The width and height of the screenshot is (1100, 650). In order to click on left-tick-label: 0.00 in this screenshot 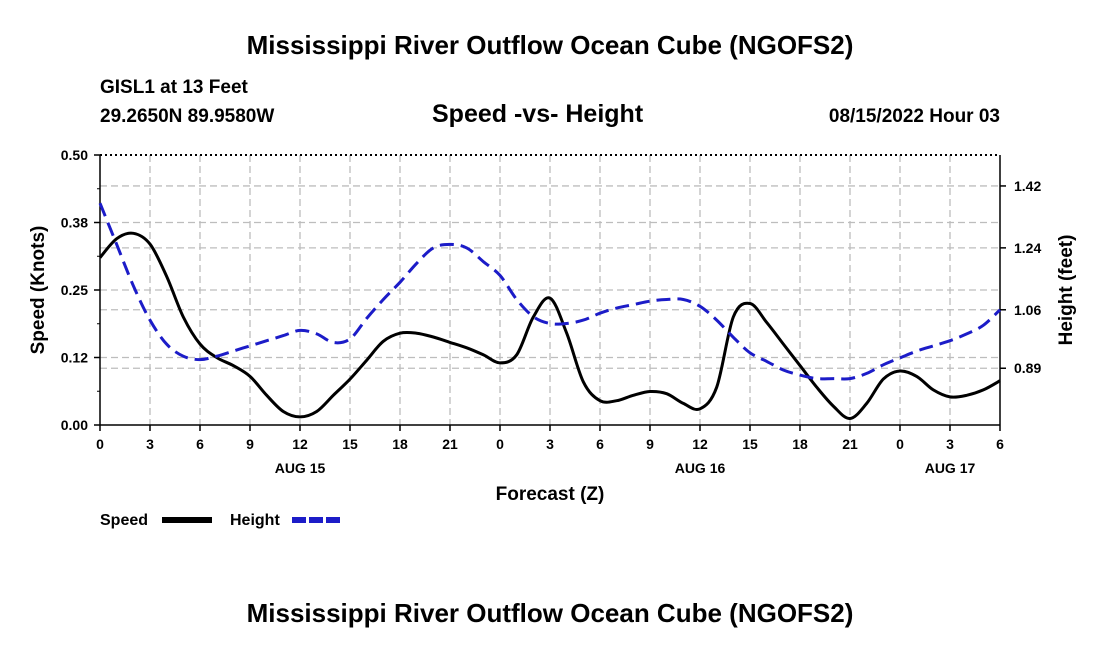, I will do `click(74, 425)`.